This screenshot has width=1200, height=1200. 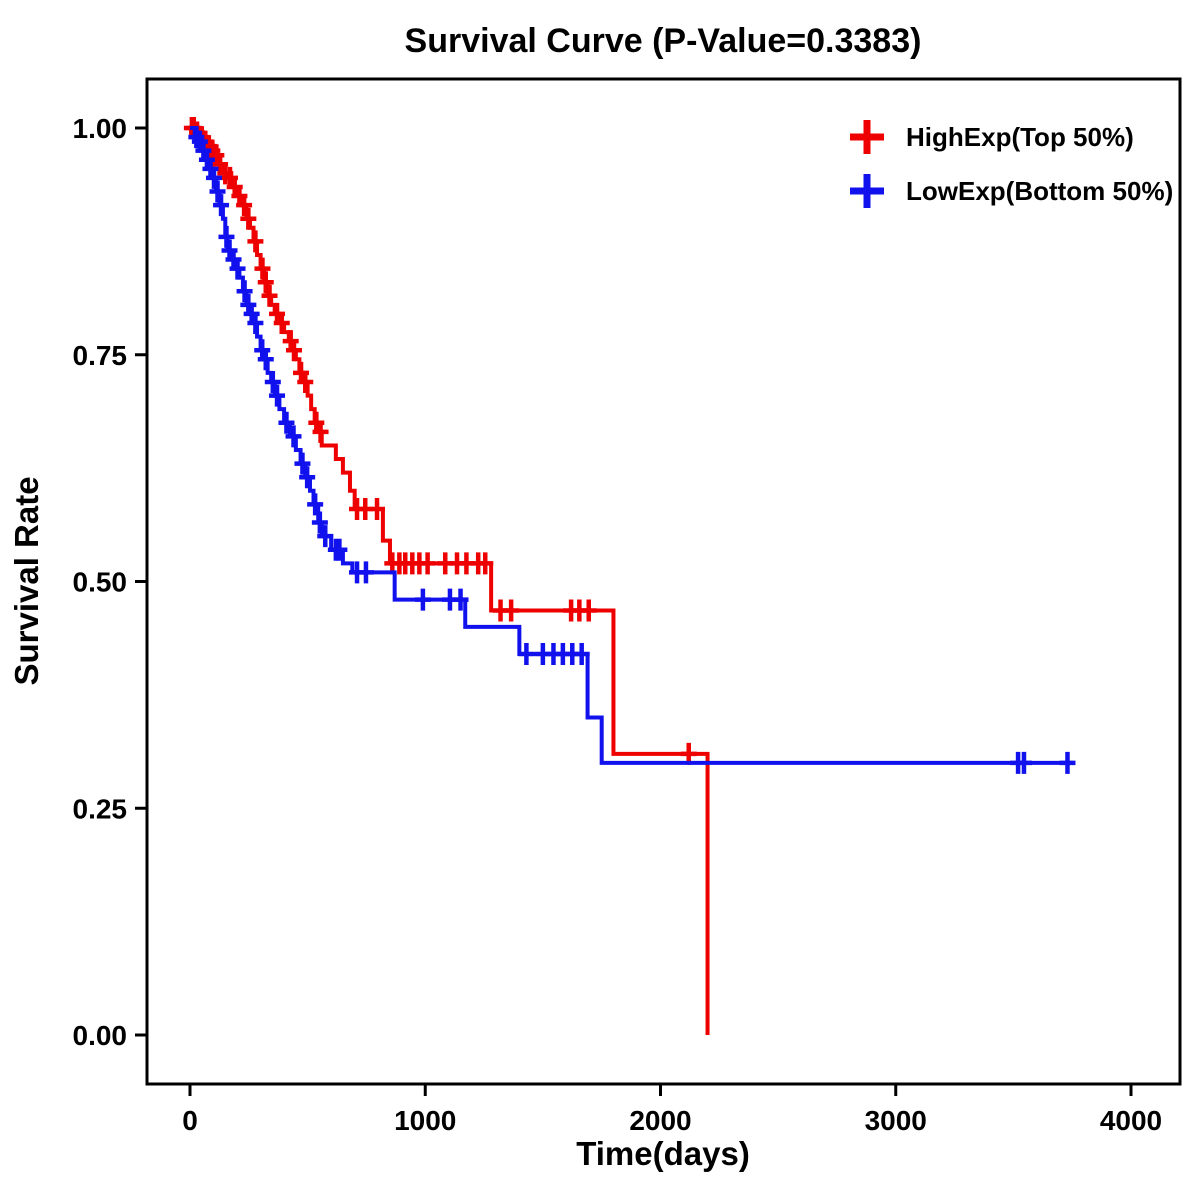 I want to click on y-tick-label: 0.00, so click(x=100, y=1035).